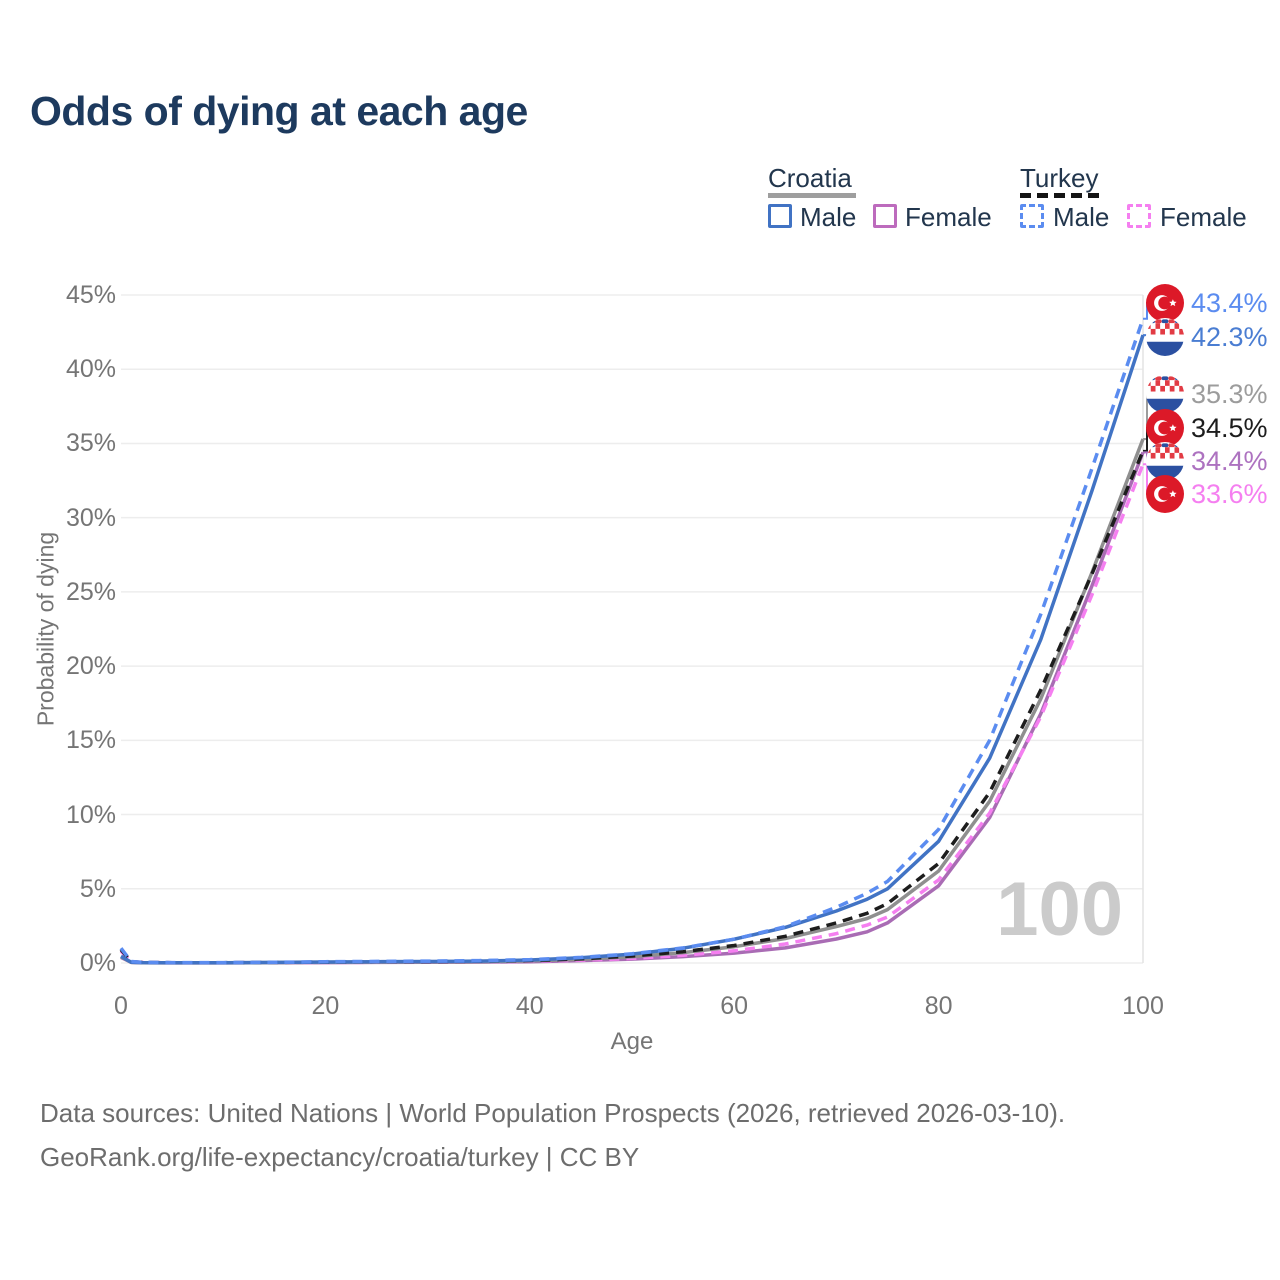  I want to click on end-label-croatia-male: 42.3%, so click(1207, 337).